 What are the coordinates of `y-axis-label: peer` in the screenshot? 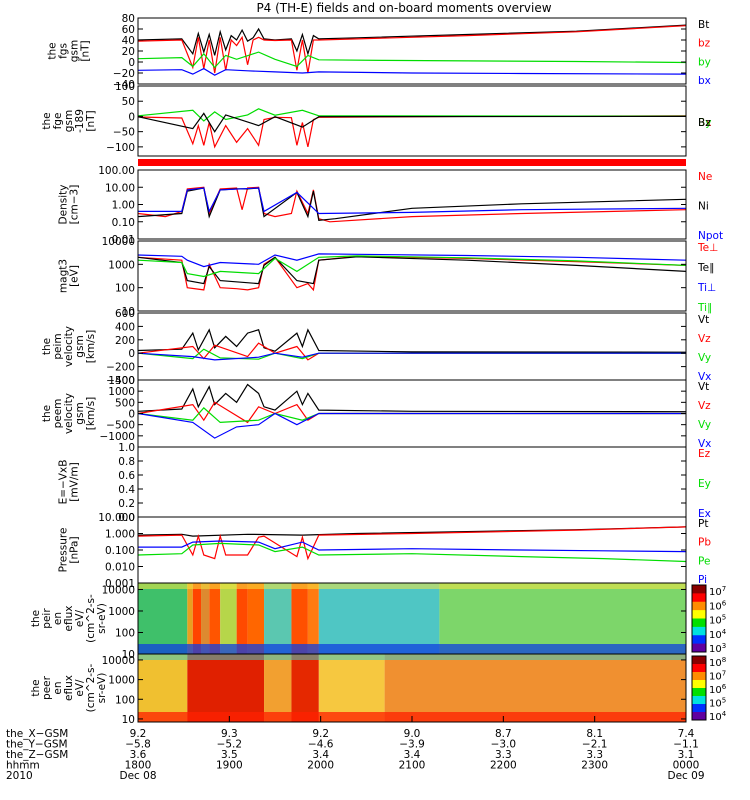 It's located at (47, 687).